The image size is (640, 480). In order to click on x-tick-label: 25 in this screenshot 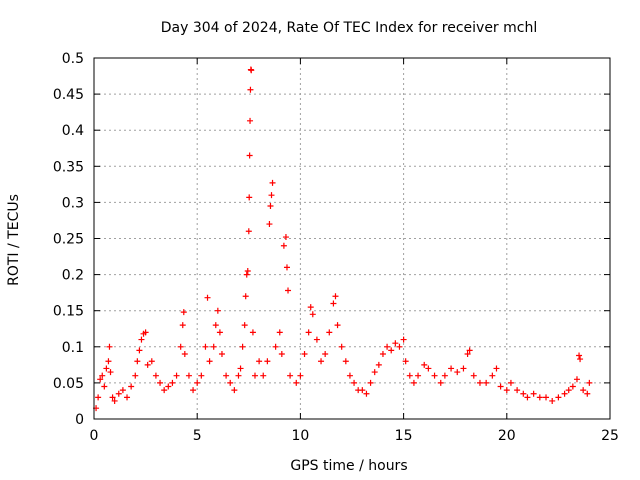, I will do `click(610, 436)`.